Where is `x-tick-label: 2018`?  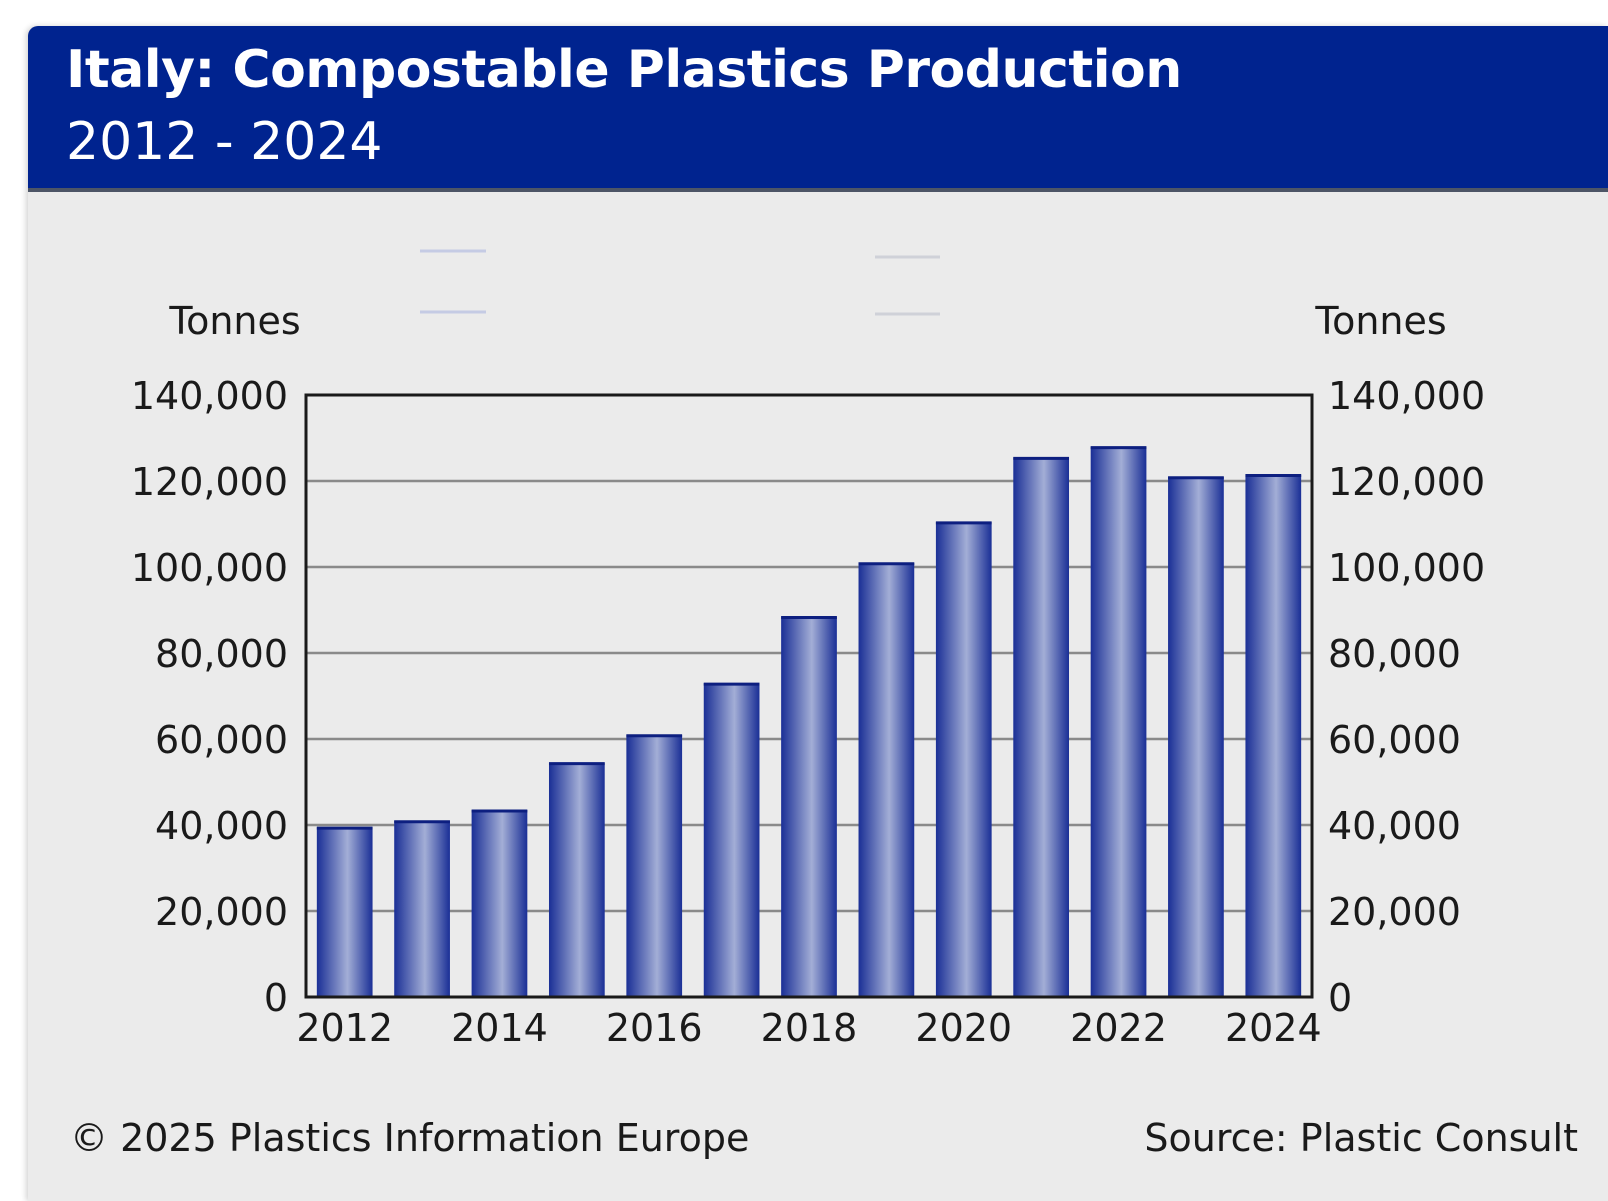
x-tick-label: 2018 is located at coordinates (809, 1028).